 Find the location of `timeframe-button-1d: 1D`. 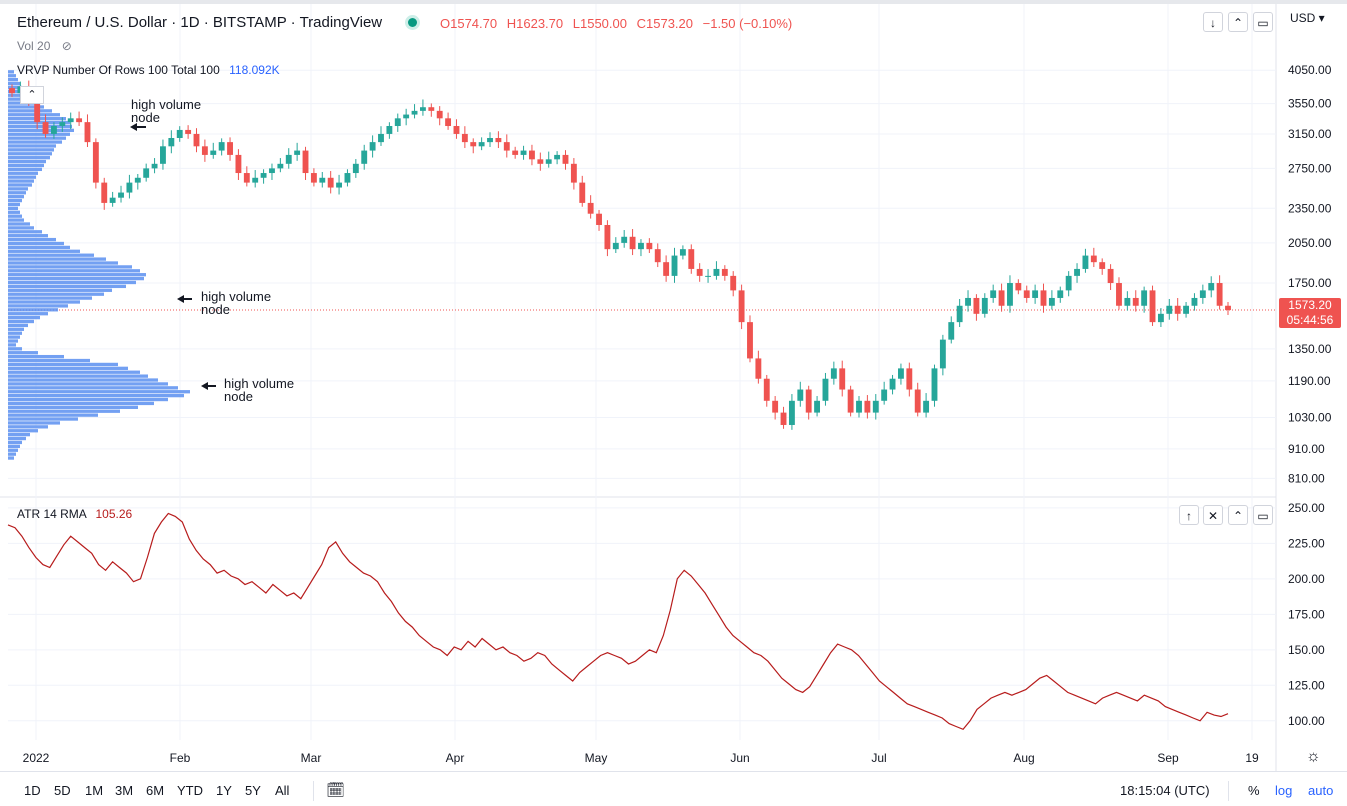

timeframe-button-1d: 1D is located at coordinates (32, 790).